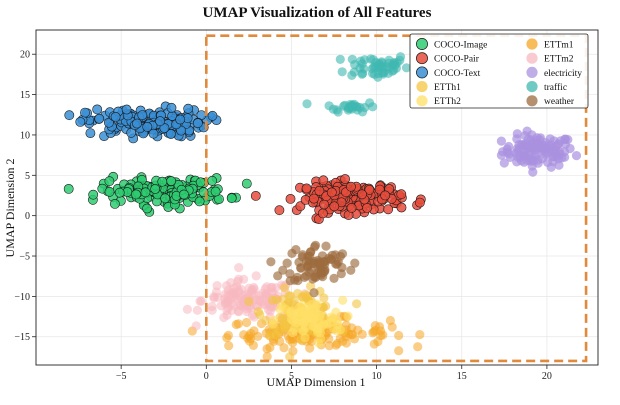  I want to click on y-tick-label: 15, so click(25, 95).